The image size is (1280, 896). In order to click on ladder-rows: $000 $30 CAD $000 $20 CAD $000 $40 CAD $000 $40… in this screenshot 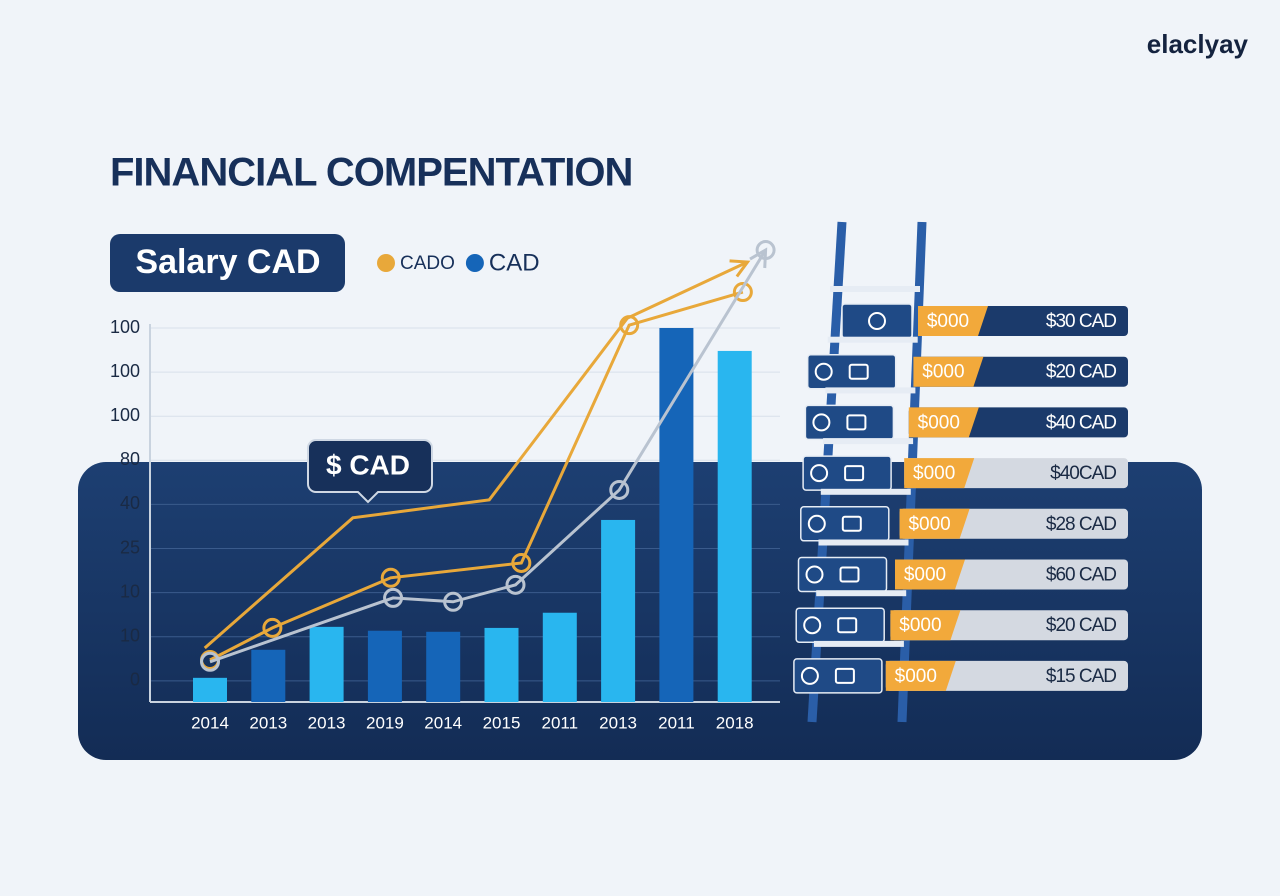, I will do `click(1006, 498)`.